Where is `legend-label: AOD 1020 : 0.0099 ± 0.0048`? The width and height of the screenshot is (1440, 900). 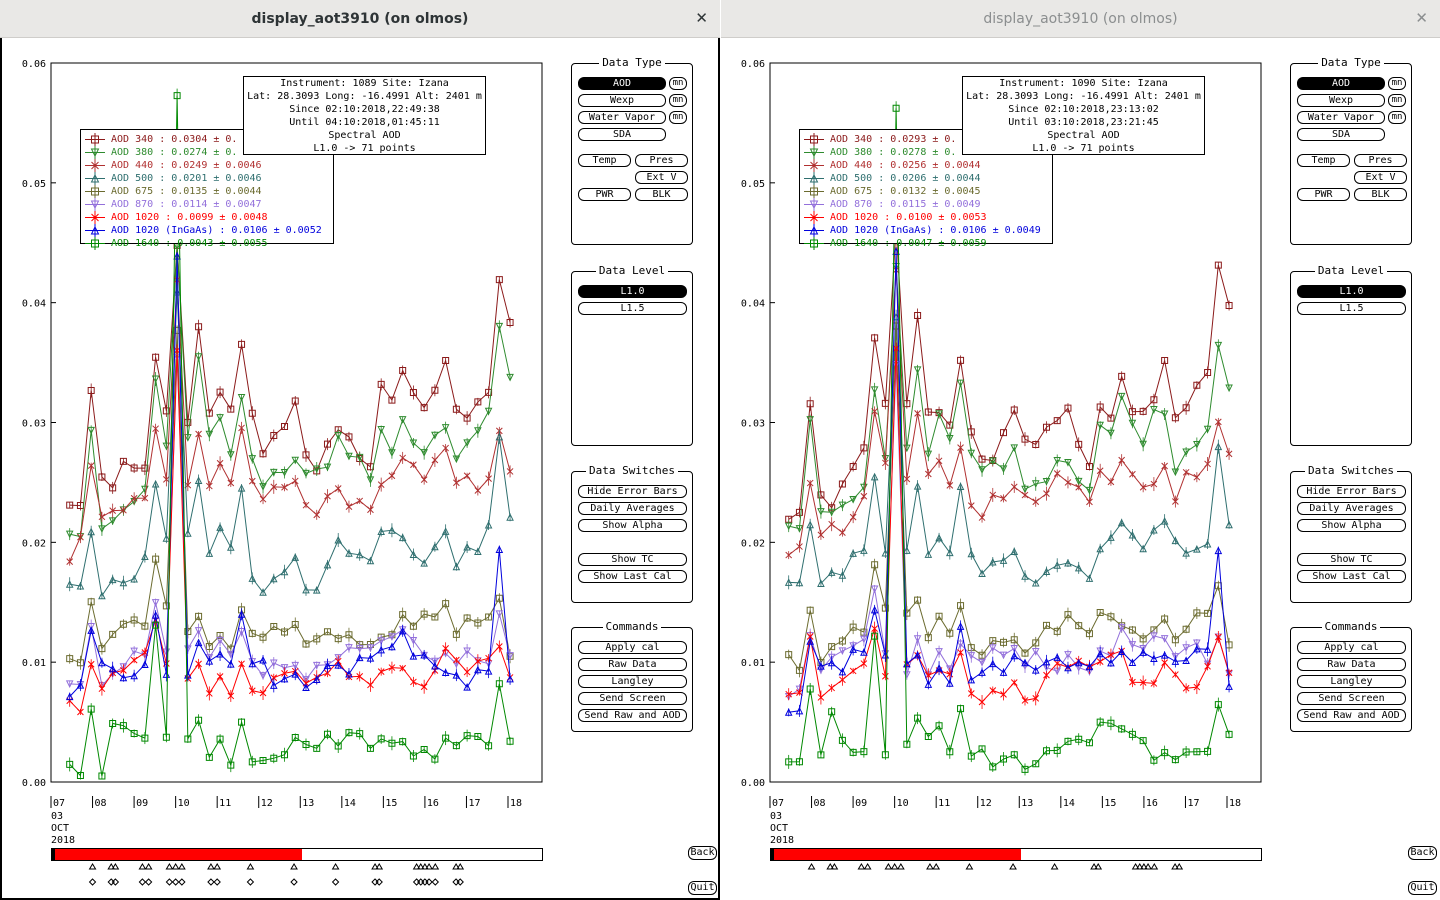
legend-label: AOD 1020 : 0.0099 ± 0.0048 is located at coordinates (189, 217).